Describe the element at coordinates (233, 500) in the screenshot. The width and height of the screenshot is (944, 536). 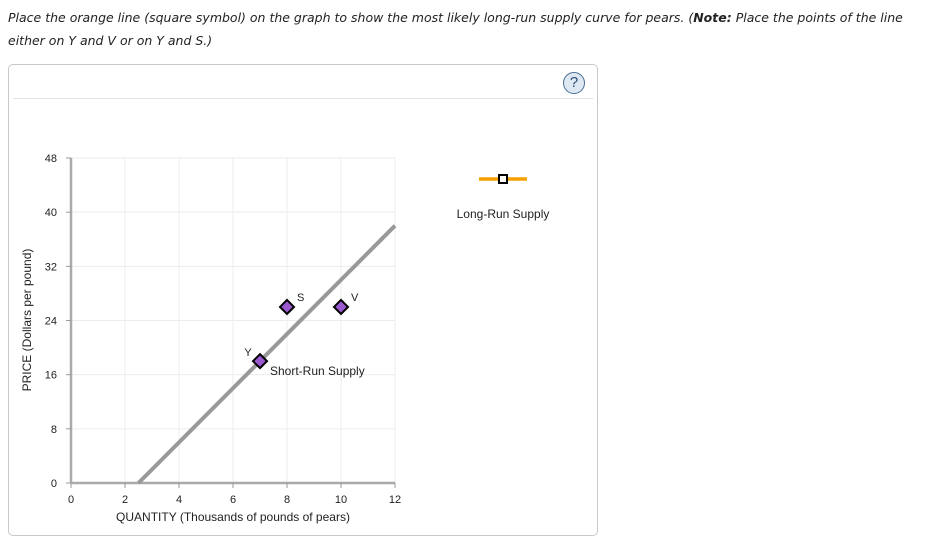
I see `x-tick-label: 6` at that location.